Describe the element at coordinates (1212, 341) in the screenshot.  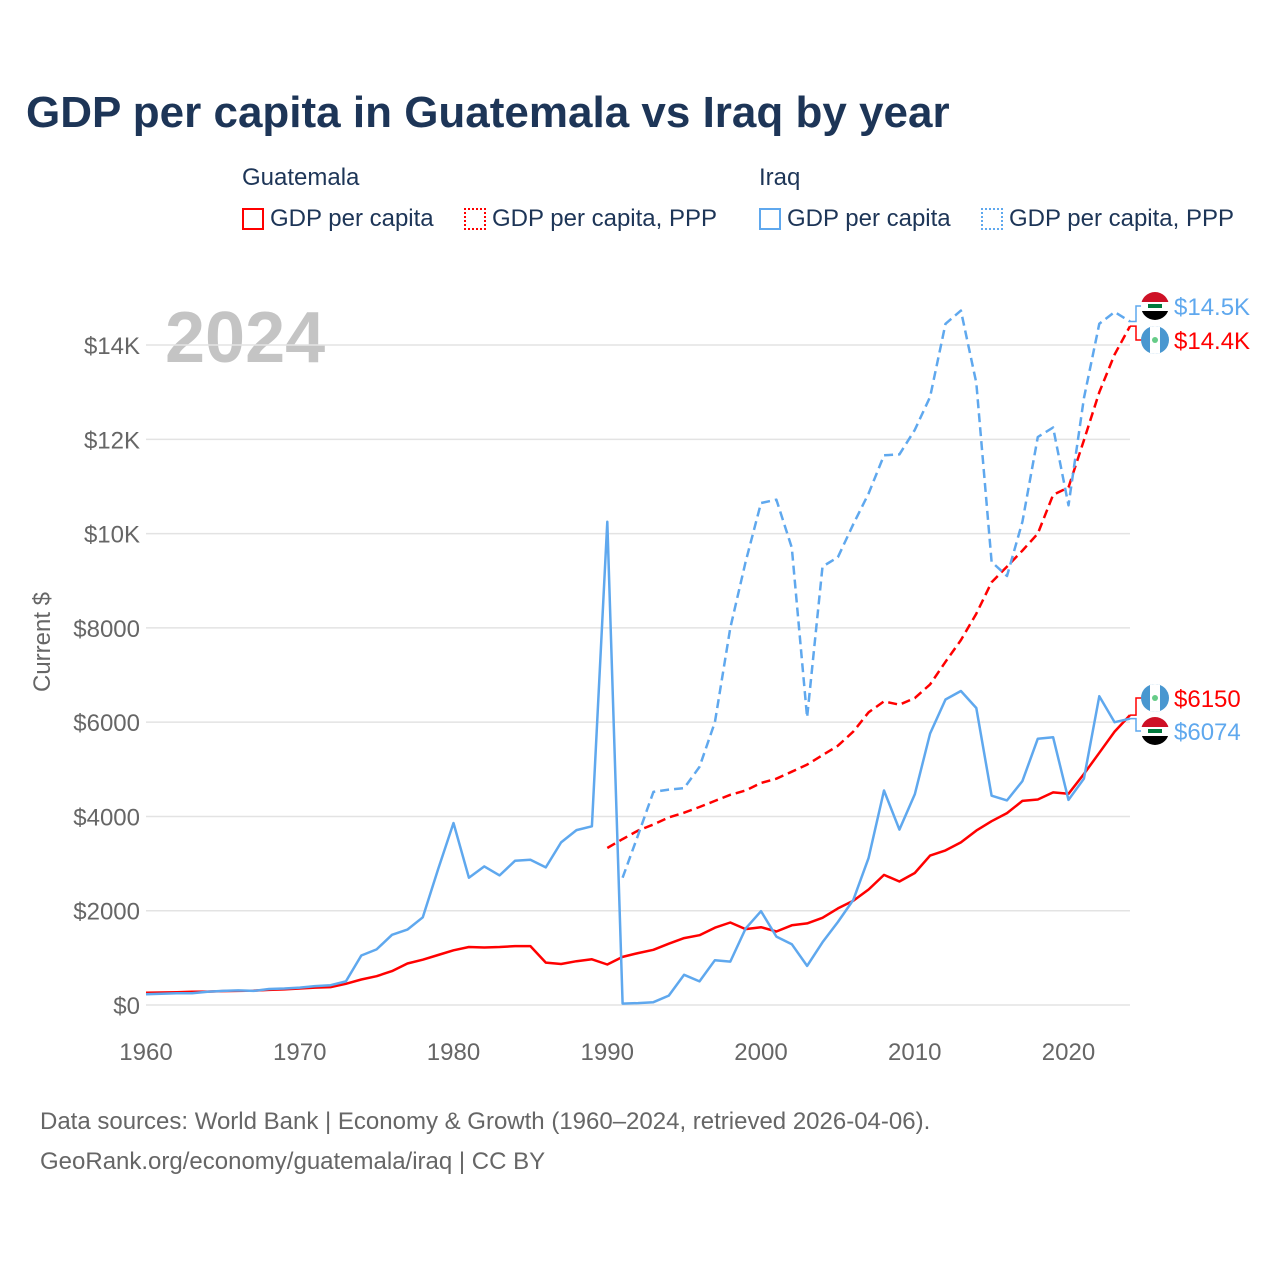
I see `end-value-label: $14.4K` at that location.